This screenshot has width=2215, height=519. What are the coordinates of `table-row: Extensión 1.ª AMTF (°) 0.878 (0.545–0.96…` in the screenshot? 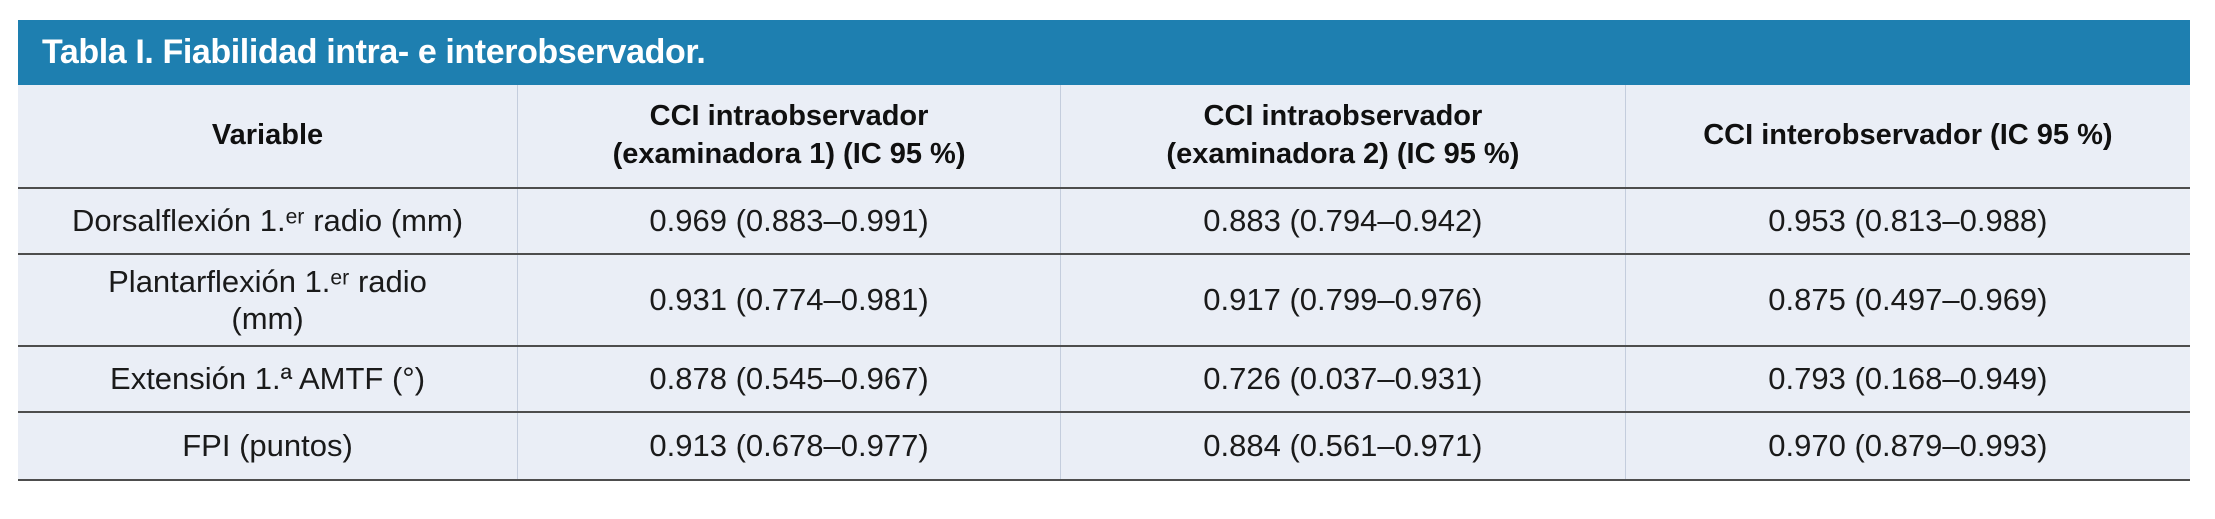 It's located at (1104, 379).